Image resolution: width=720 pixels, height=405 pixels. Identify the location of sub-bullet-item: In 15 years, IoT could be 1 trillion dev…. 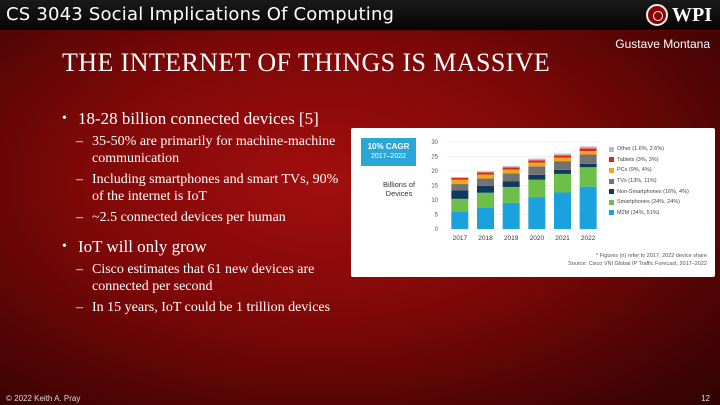
(204, 307).